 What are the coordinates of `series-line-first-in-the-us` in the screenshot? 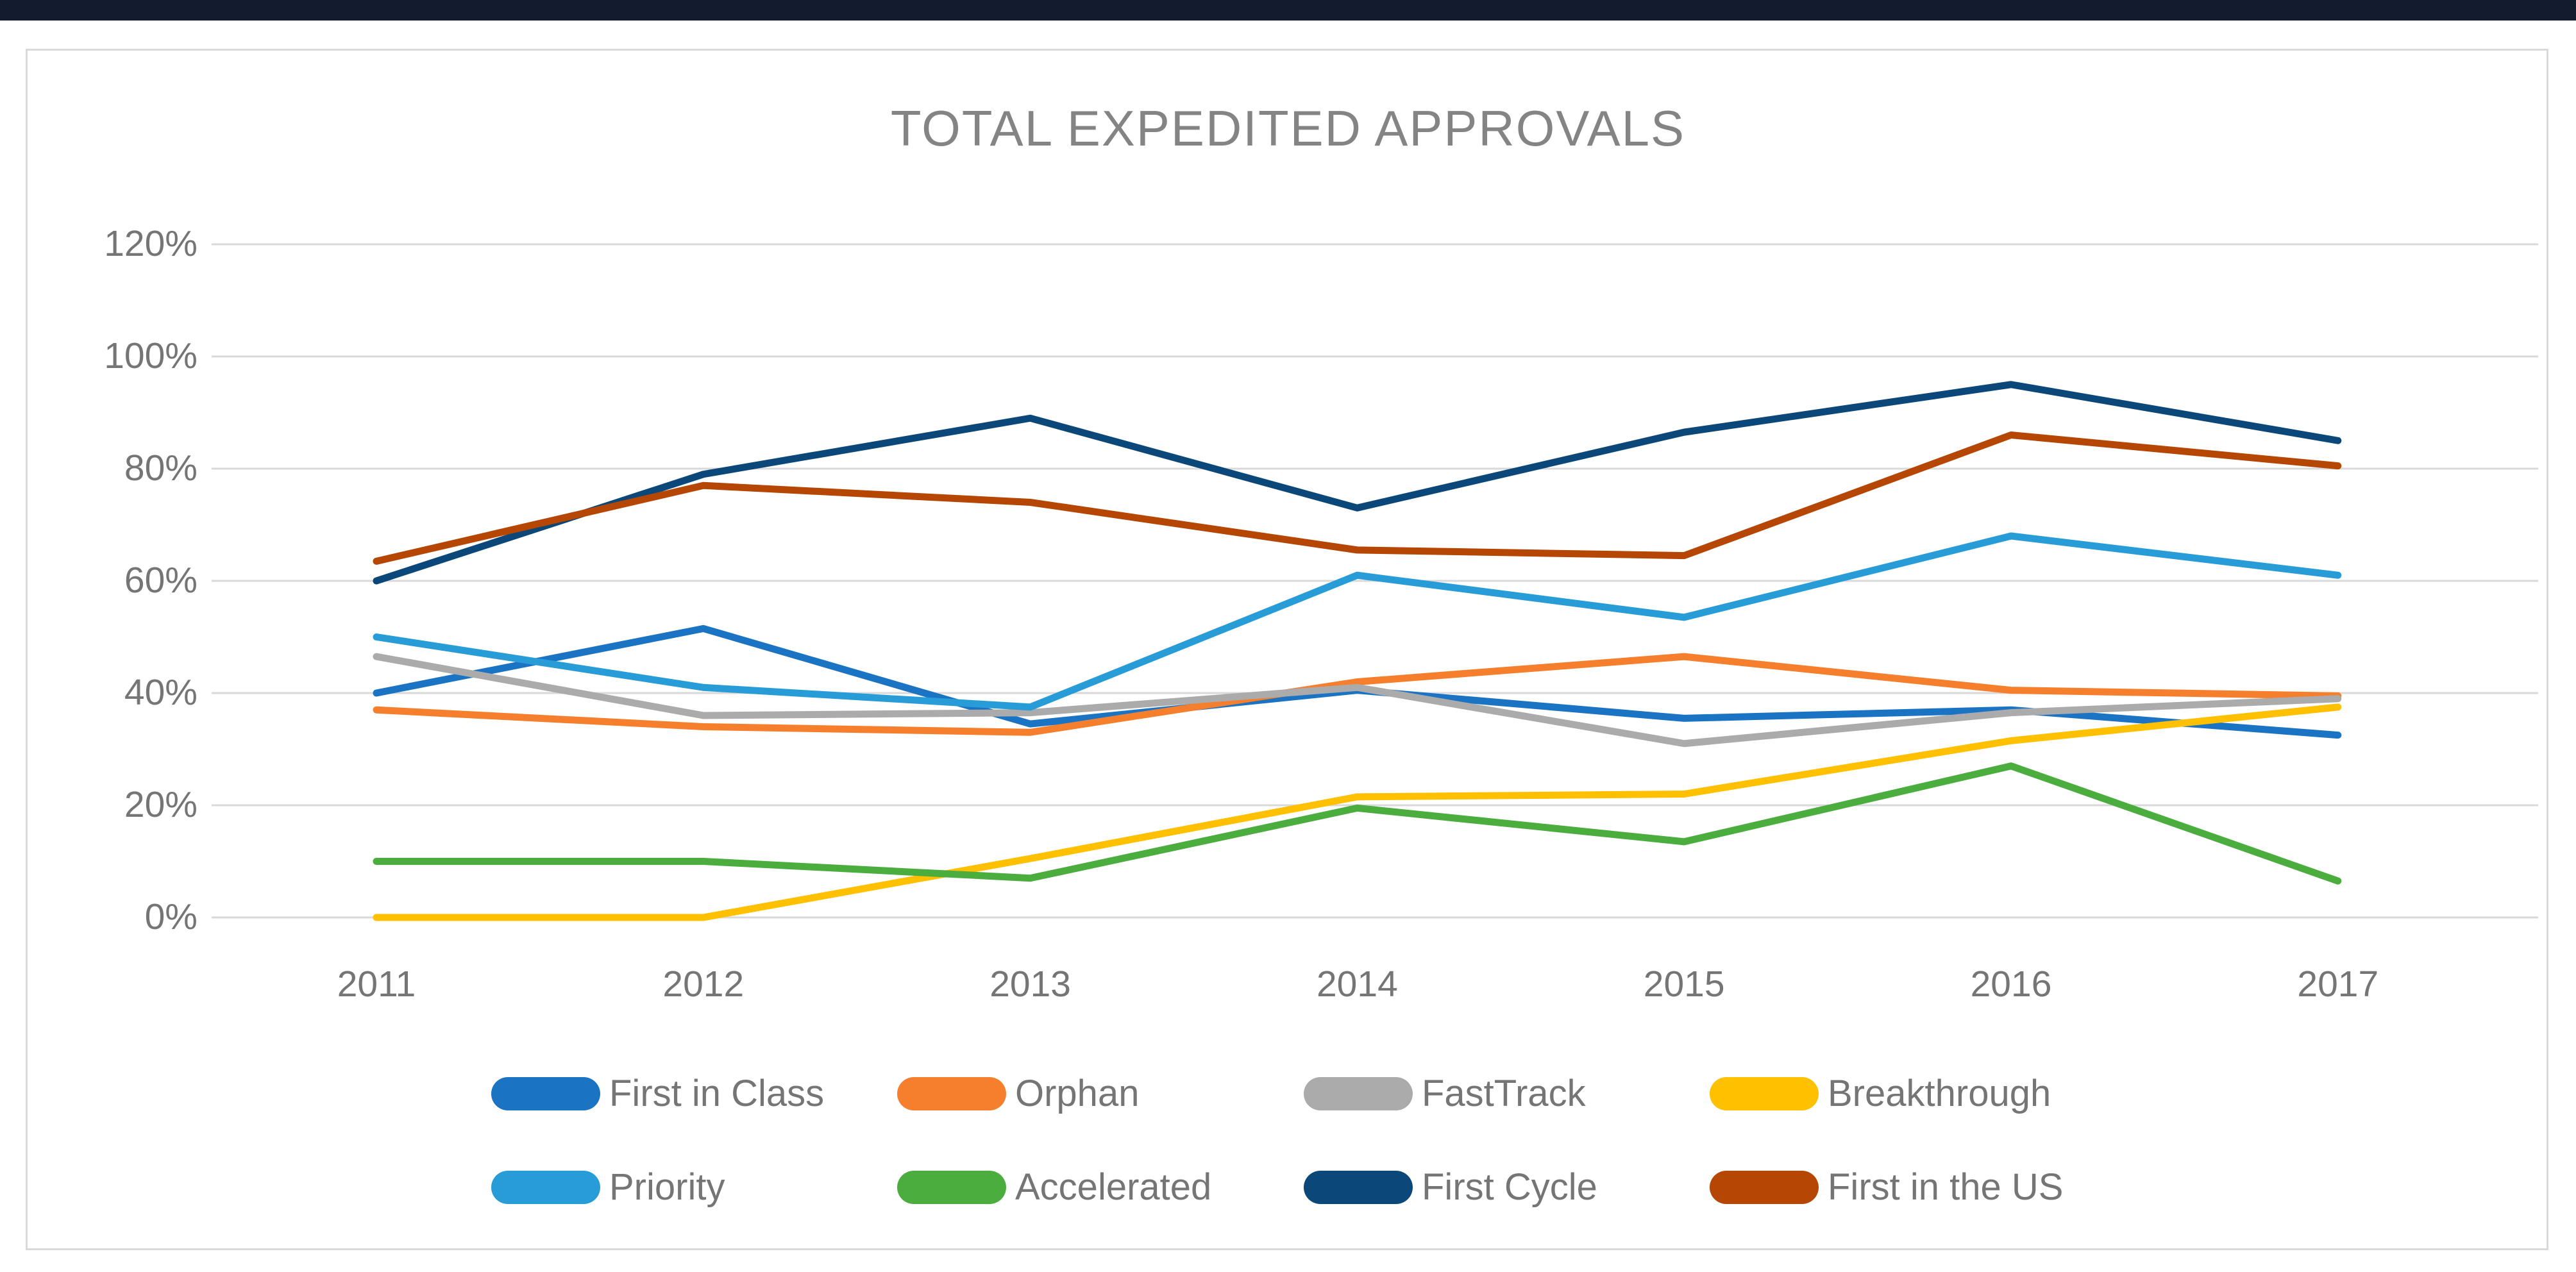 It's located at (1357, 498).